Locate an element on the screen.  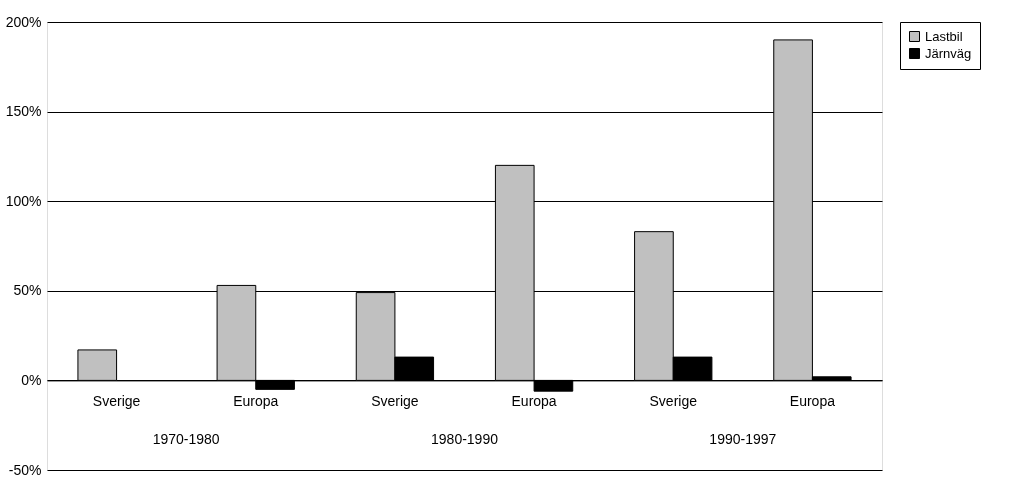
y-tick-label: 150% is located at coordinates (23, 111).